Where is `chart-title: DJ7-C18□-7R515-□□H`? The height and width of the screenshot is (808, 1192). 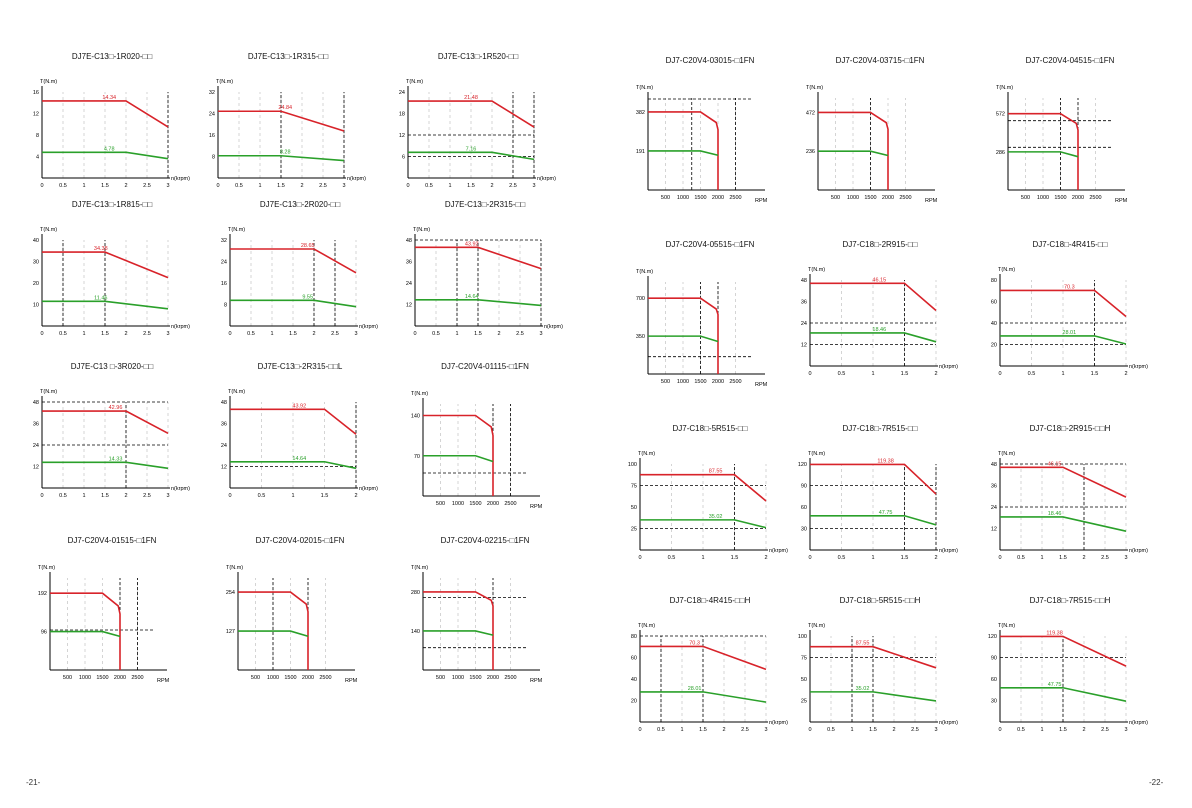
chart-title: DJ7-C18□-7R515-□□H is located at coordinates (1070, 600).